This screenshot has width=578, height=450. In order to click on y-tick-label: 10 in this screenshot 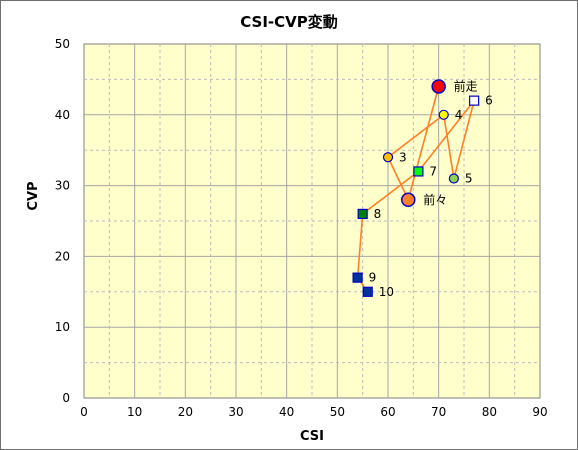, I will do `click(62, 327)`.